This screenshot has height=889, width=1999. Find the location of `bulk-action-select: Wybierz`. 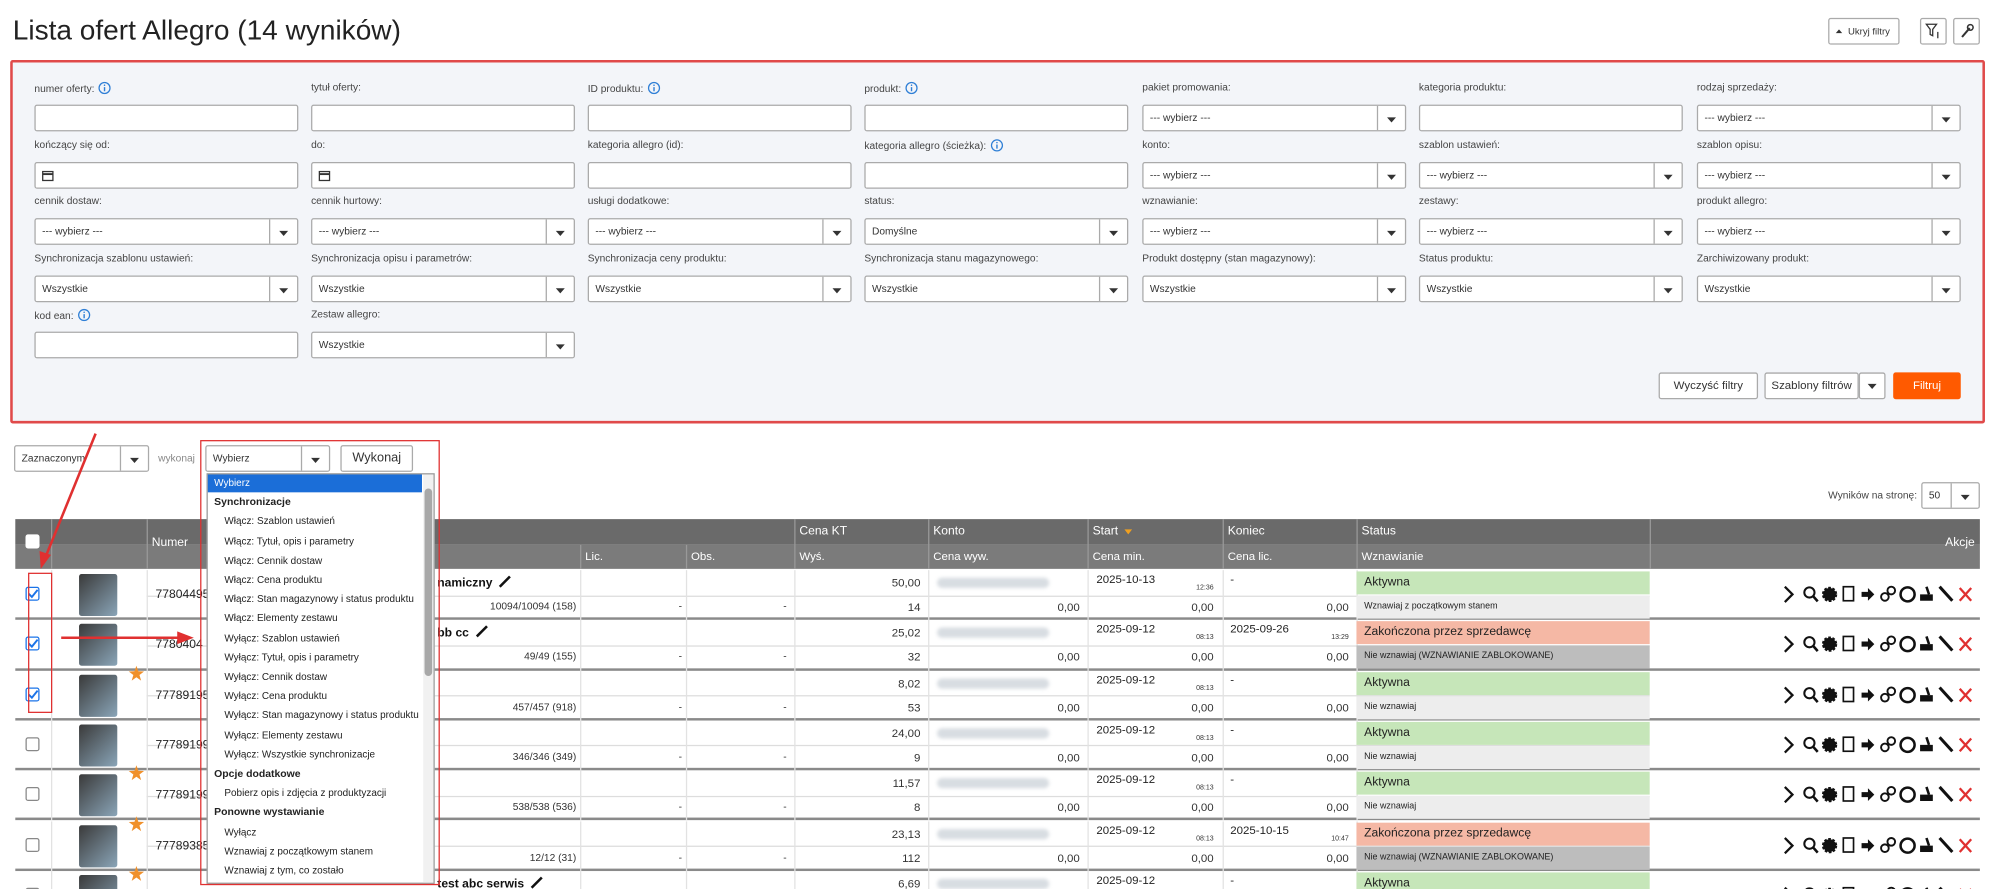

bulk-action-select: Wybierz is located at coordinates (268, 458).